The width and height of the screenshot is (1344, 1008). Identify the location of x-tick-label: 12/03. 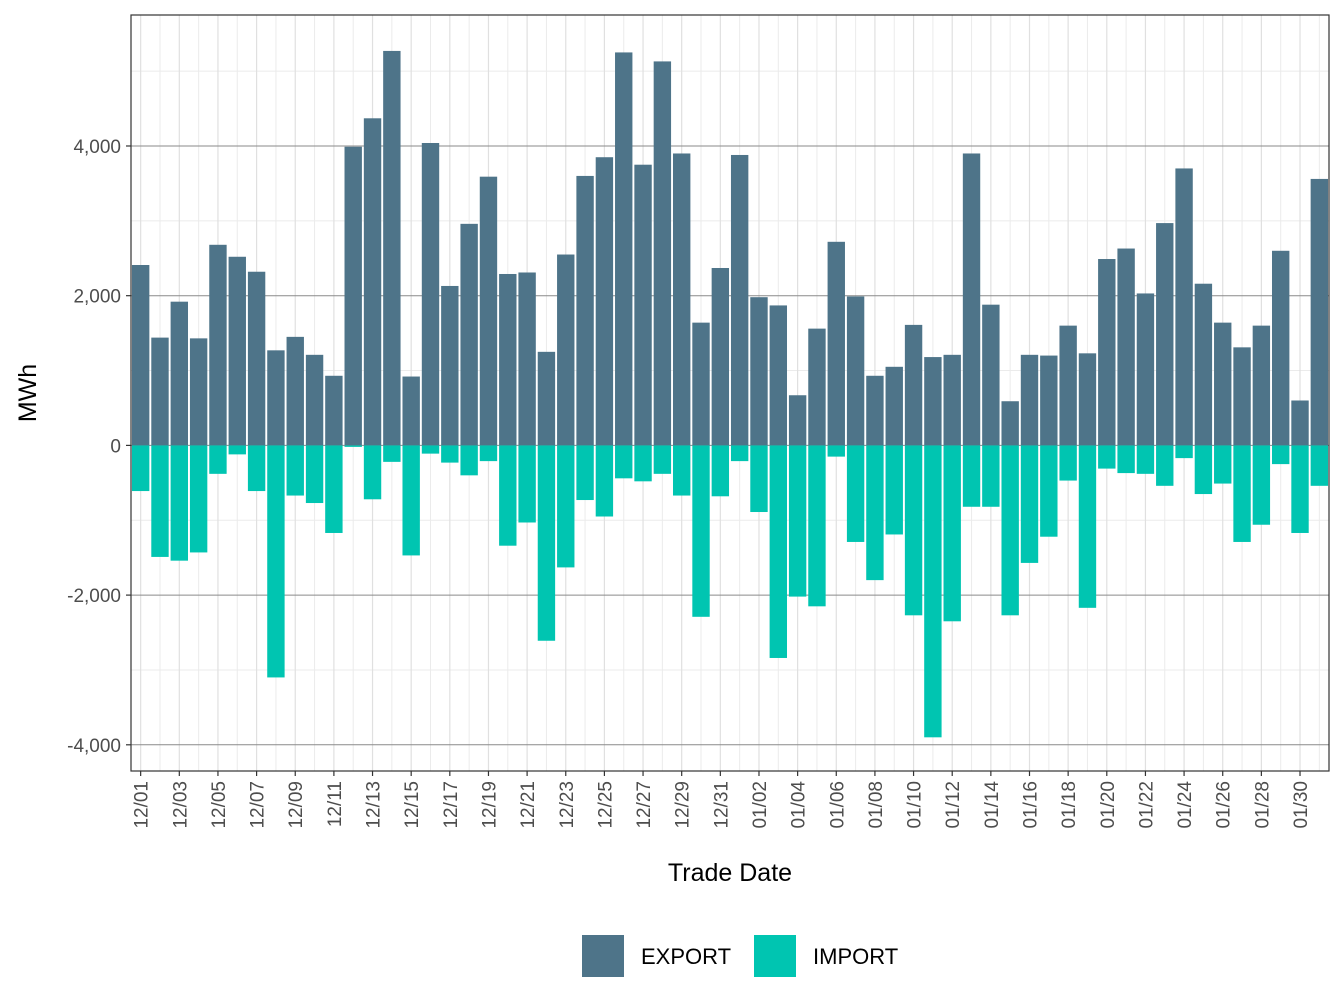
(180, 805).